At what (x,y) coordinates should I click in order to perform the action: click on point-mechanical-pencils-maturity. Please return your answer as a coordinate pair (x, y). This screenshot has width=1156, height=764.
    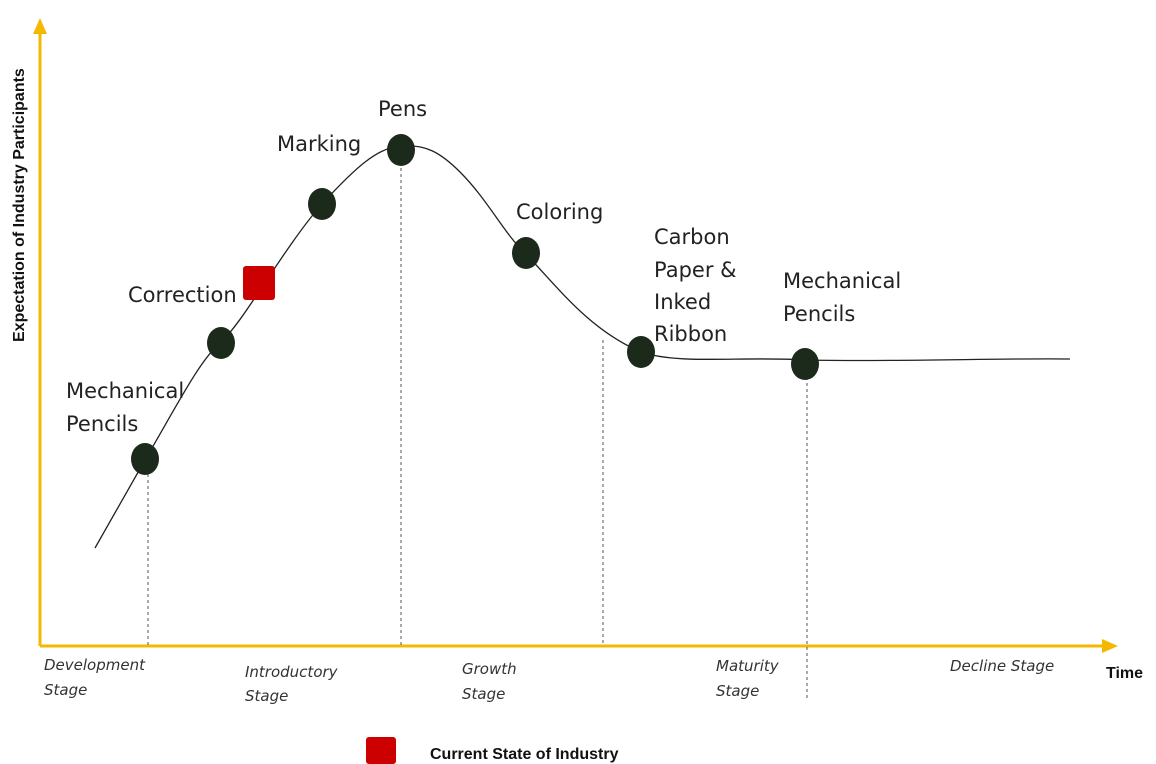
    Looking at the image, I should click on (805, 364).